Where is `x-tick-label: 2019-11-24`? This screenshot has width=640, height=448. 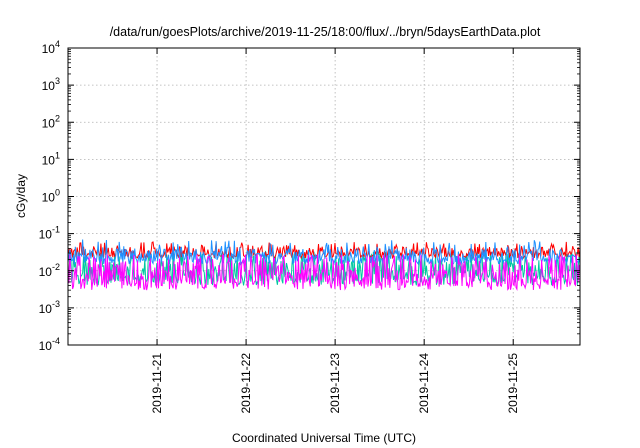 x-tick-label: 2019-11-24 is located at coordinates (424, 383).